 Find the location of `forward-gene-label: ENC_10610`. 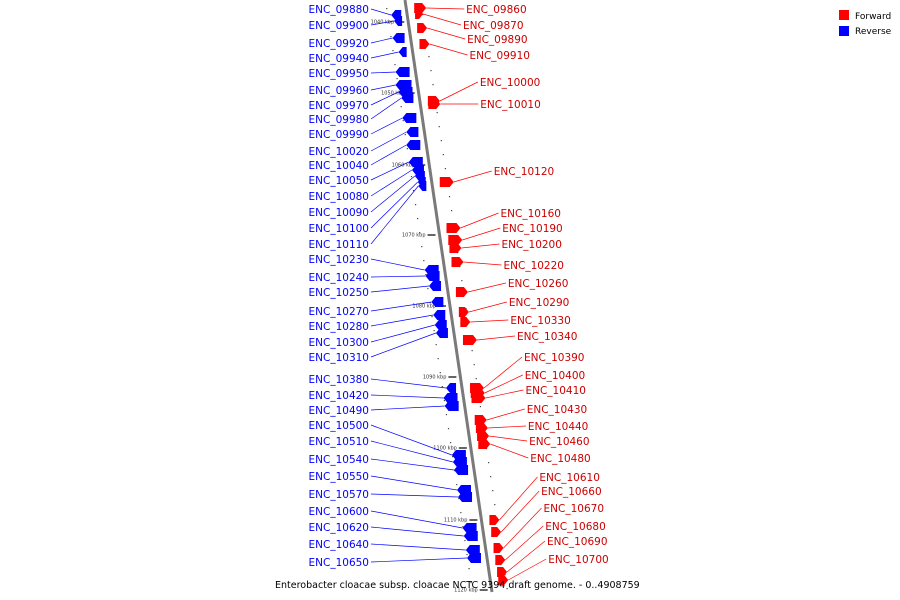

forward-gene-label: ENC_10610 is located at coordinates (569, 478).